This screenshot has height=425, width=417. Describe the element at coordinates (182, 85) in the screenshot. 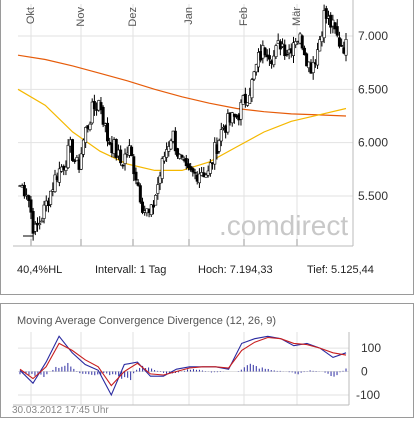

I see `moving-average-line` at that location.